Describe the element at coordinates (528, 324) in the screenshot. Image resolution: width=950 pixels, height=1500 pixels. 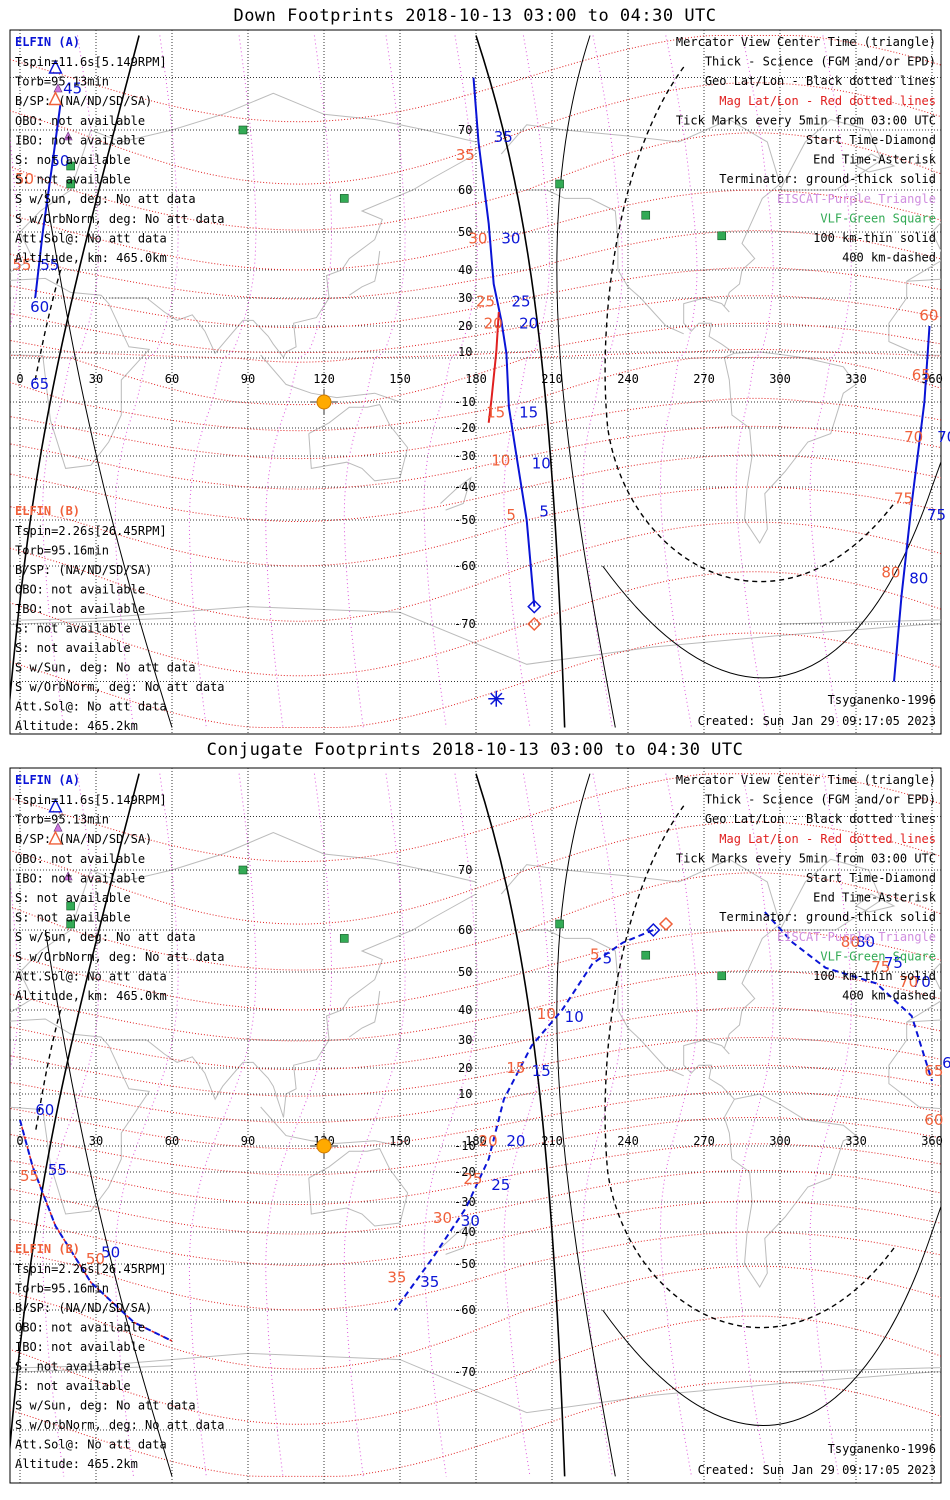
I see `tick-label-a: 20` at that location.